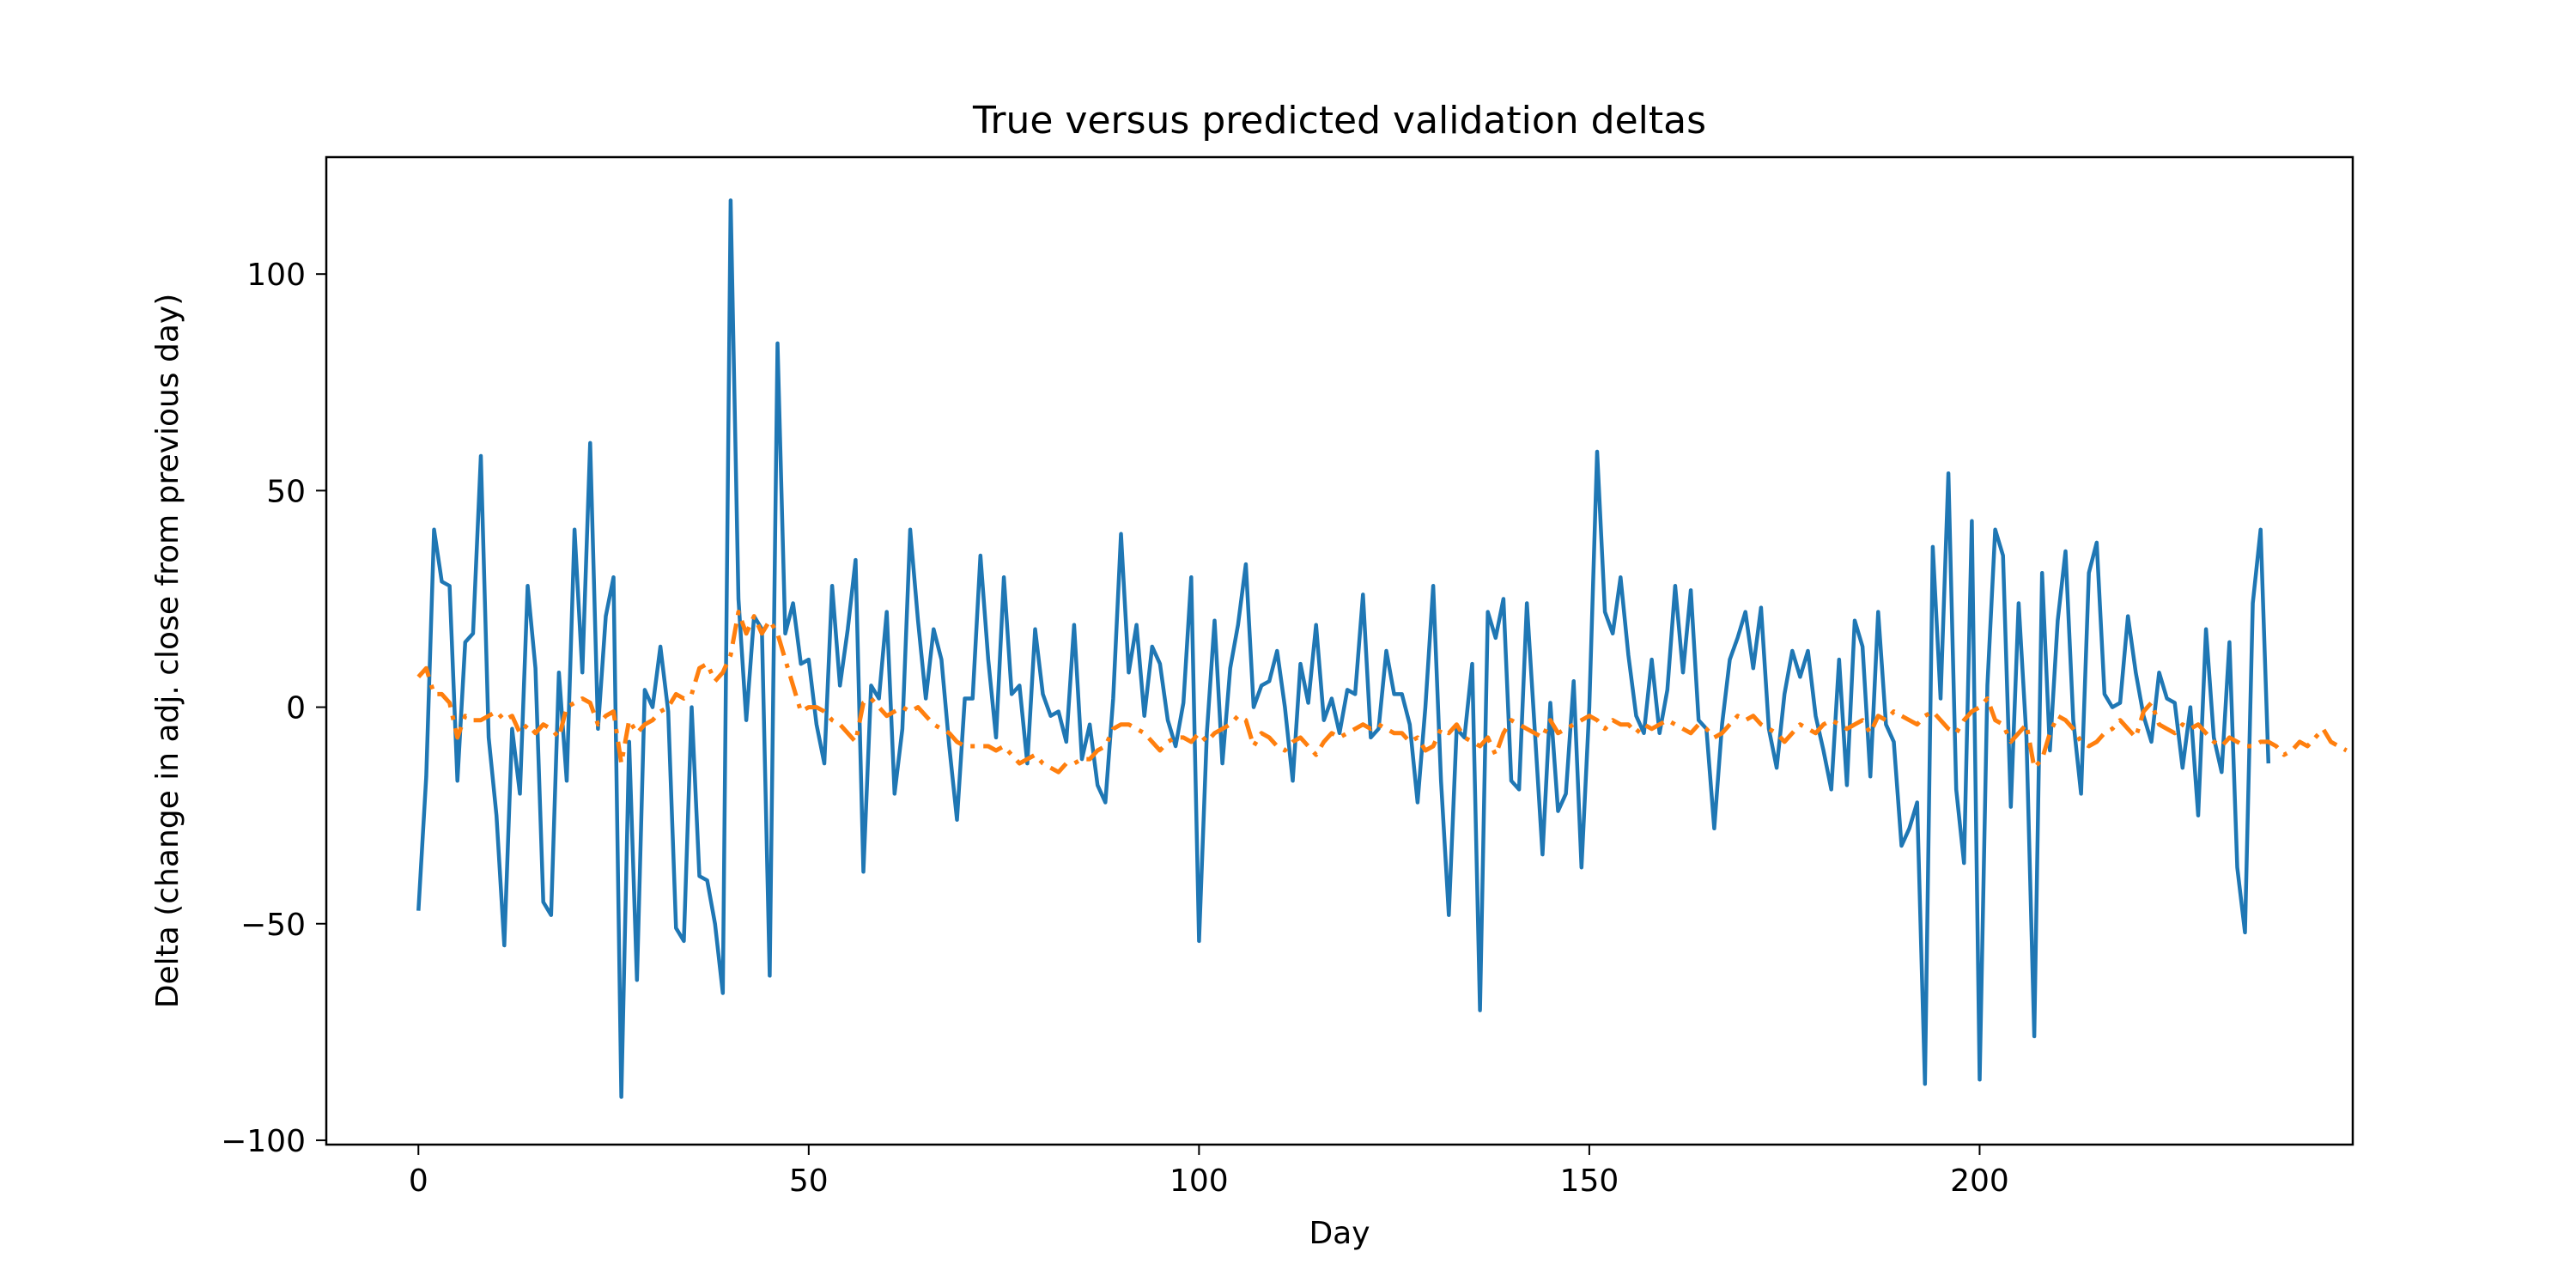 This screenshot has width=2576, height=1288. Describe the element at coordinates (263, 1141) in the screenshot. I see `y-tick-label: −100` at that location.